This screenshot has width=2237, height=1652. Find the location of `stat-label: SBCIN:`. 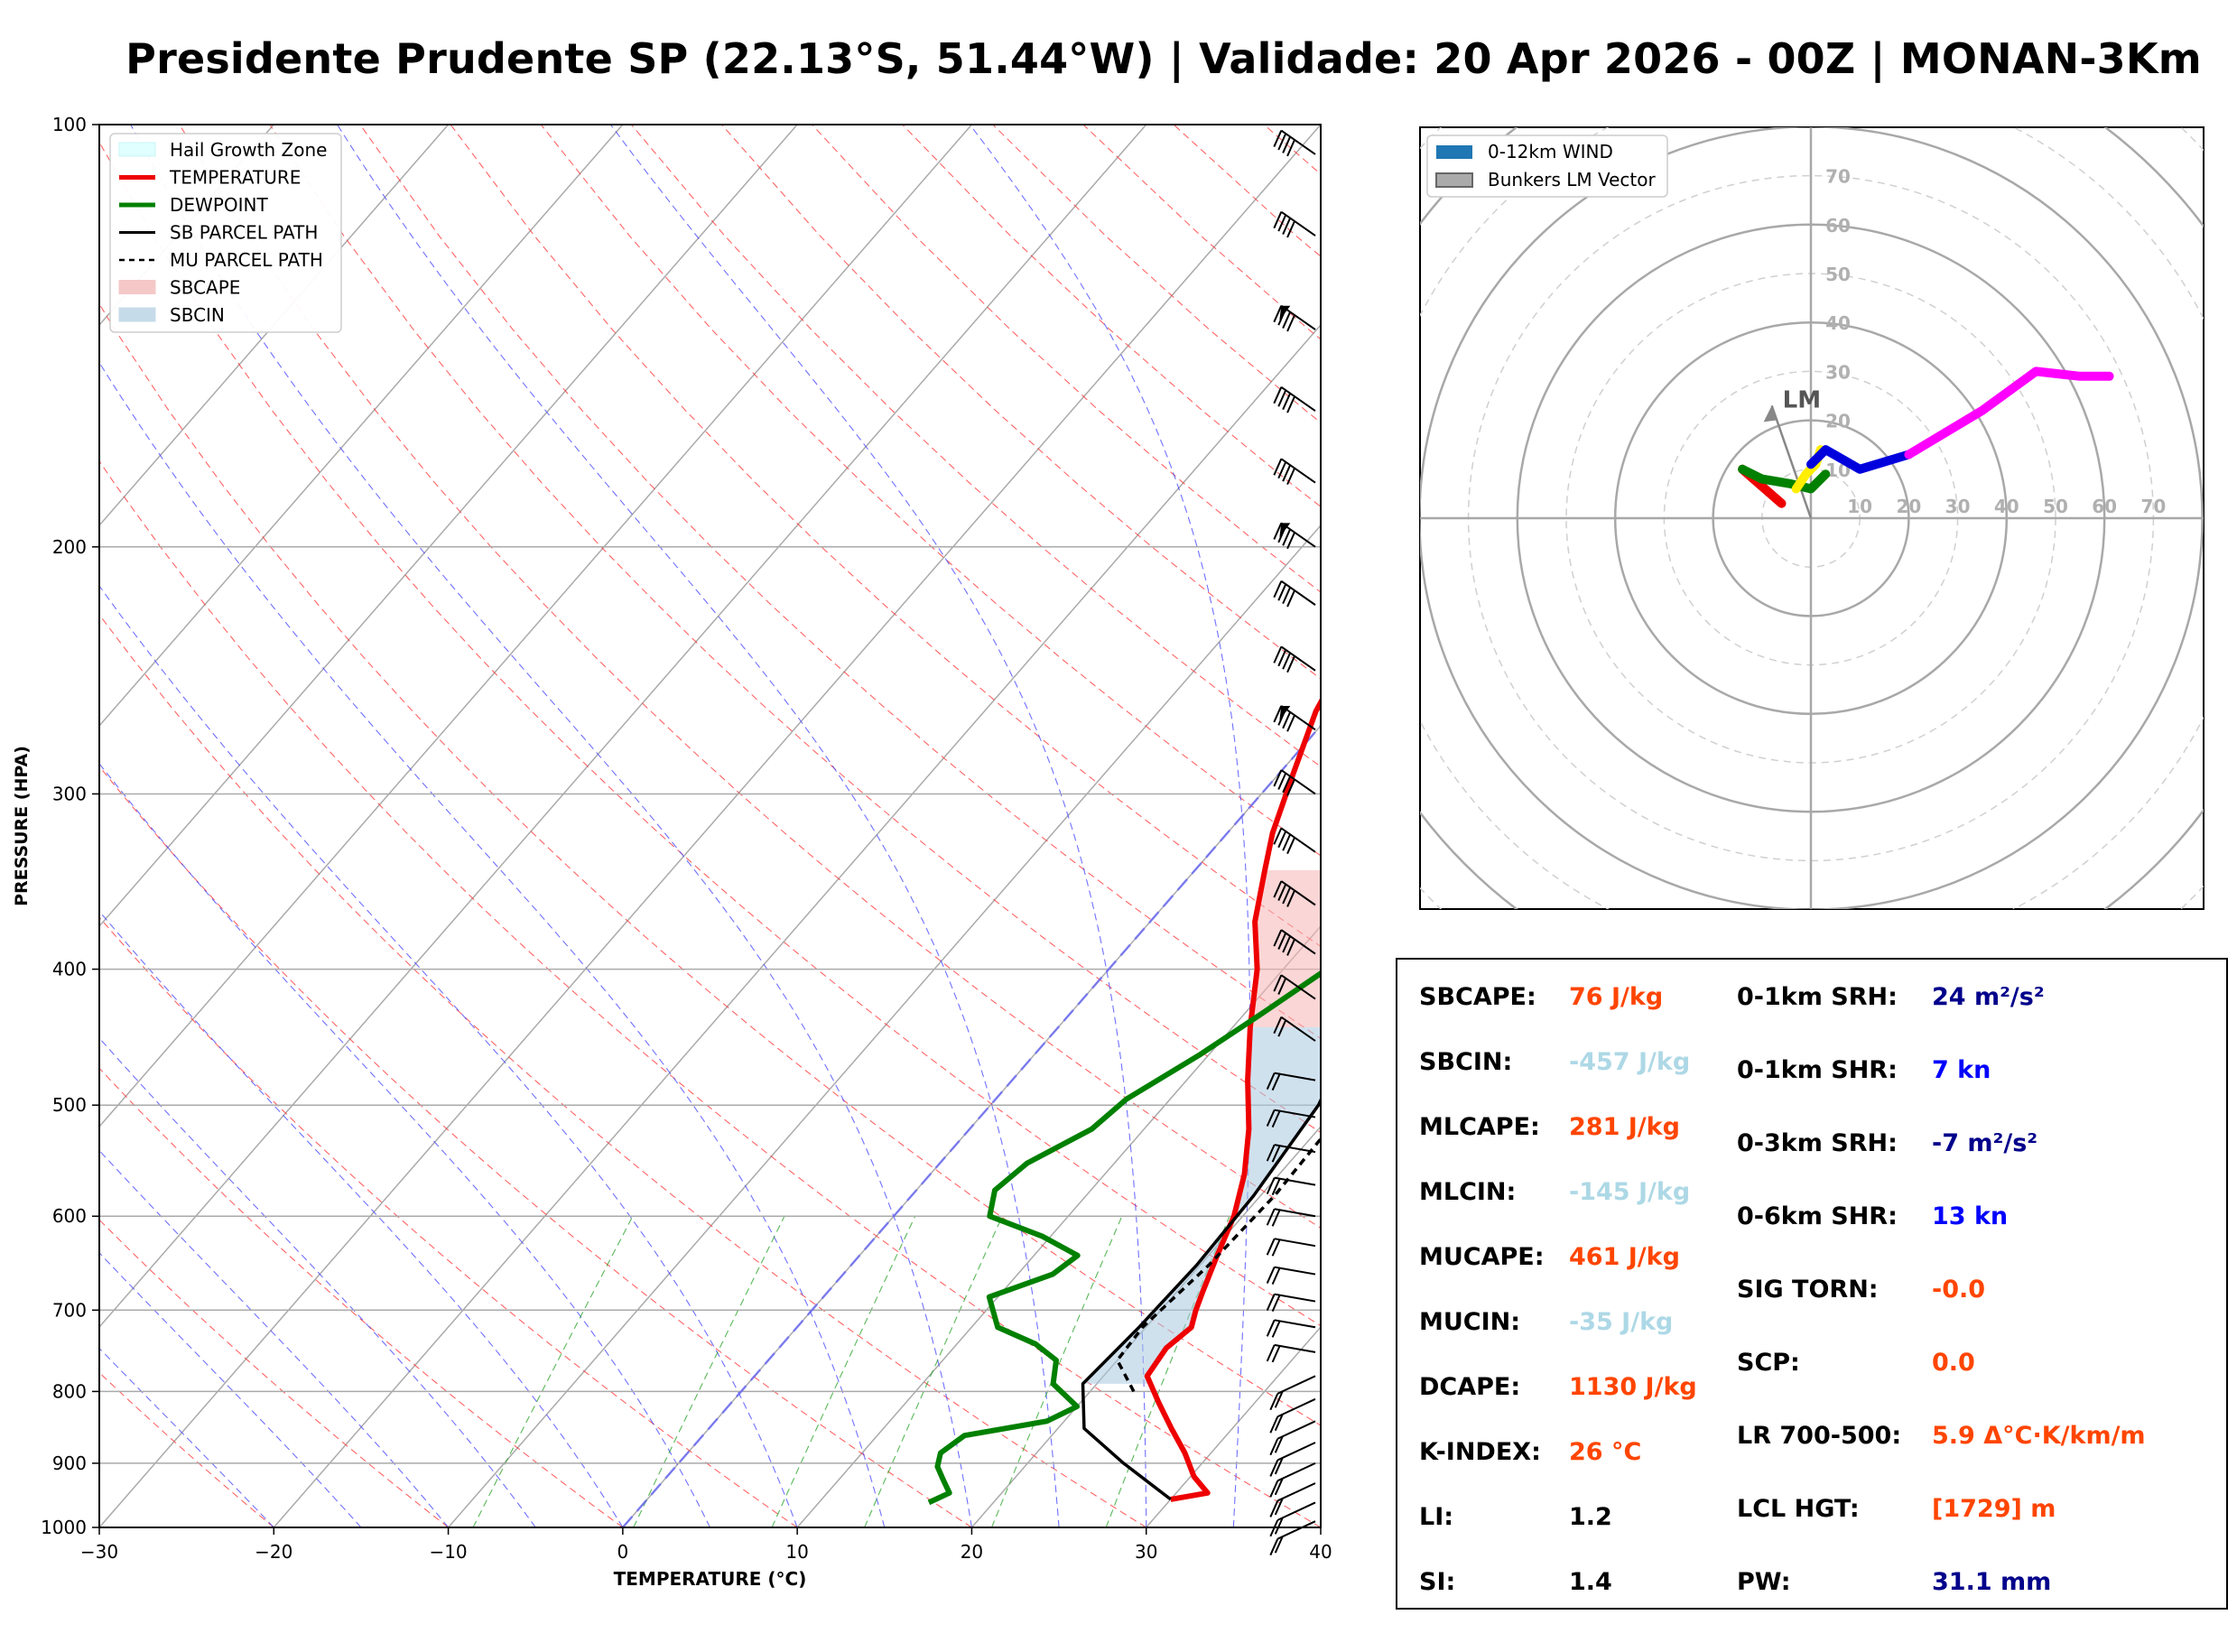

stat-label: SBCIN: is located at coordinates (1466, 1062).